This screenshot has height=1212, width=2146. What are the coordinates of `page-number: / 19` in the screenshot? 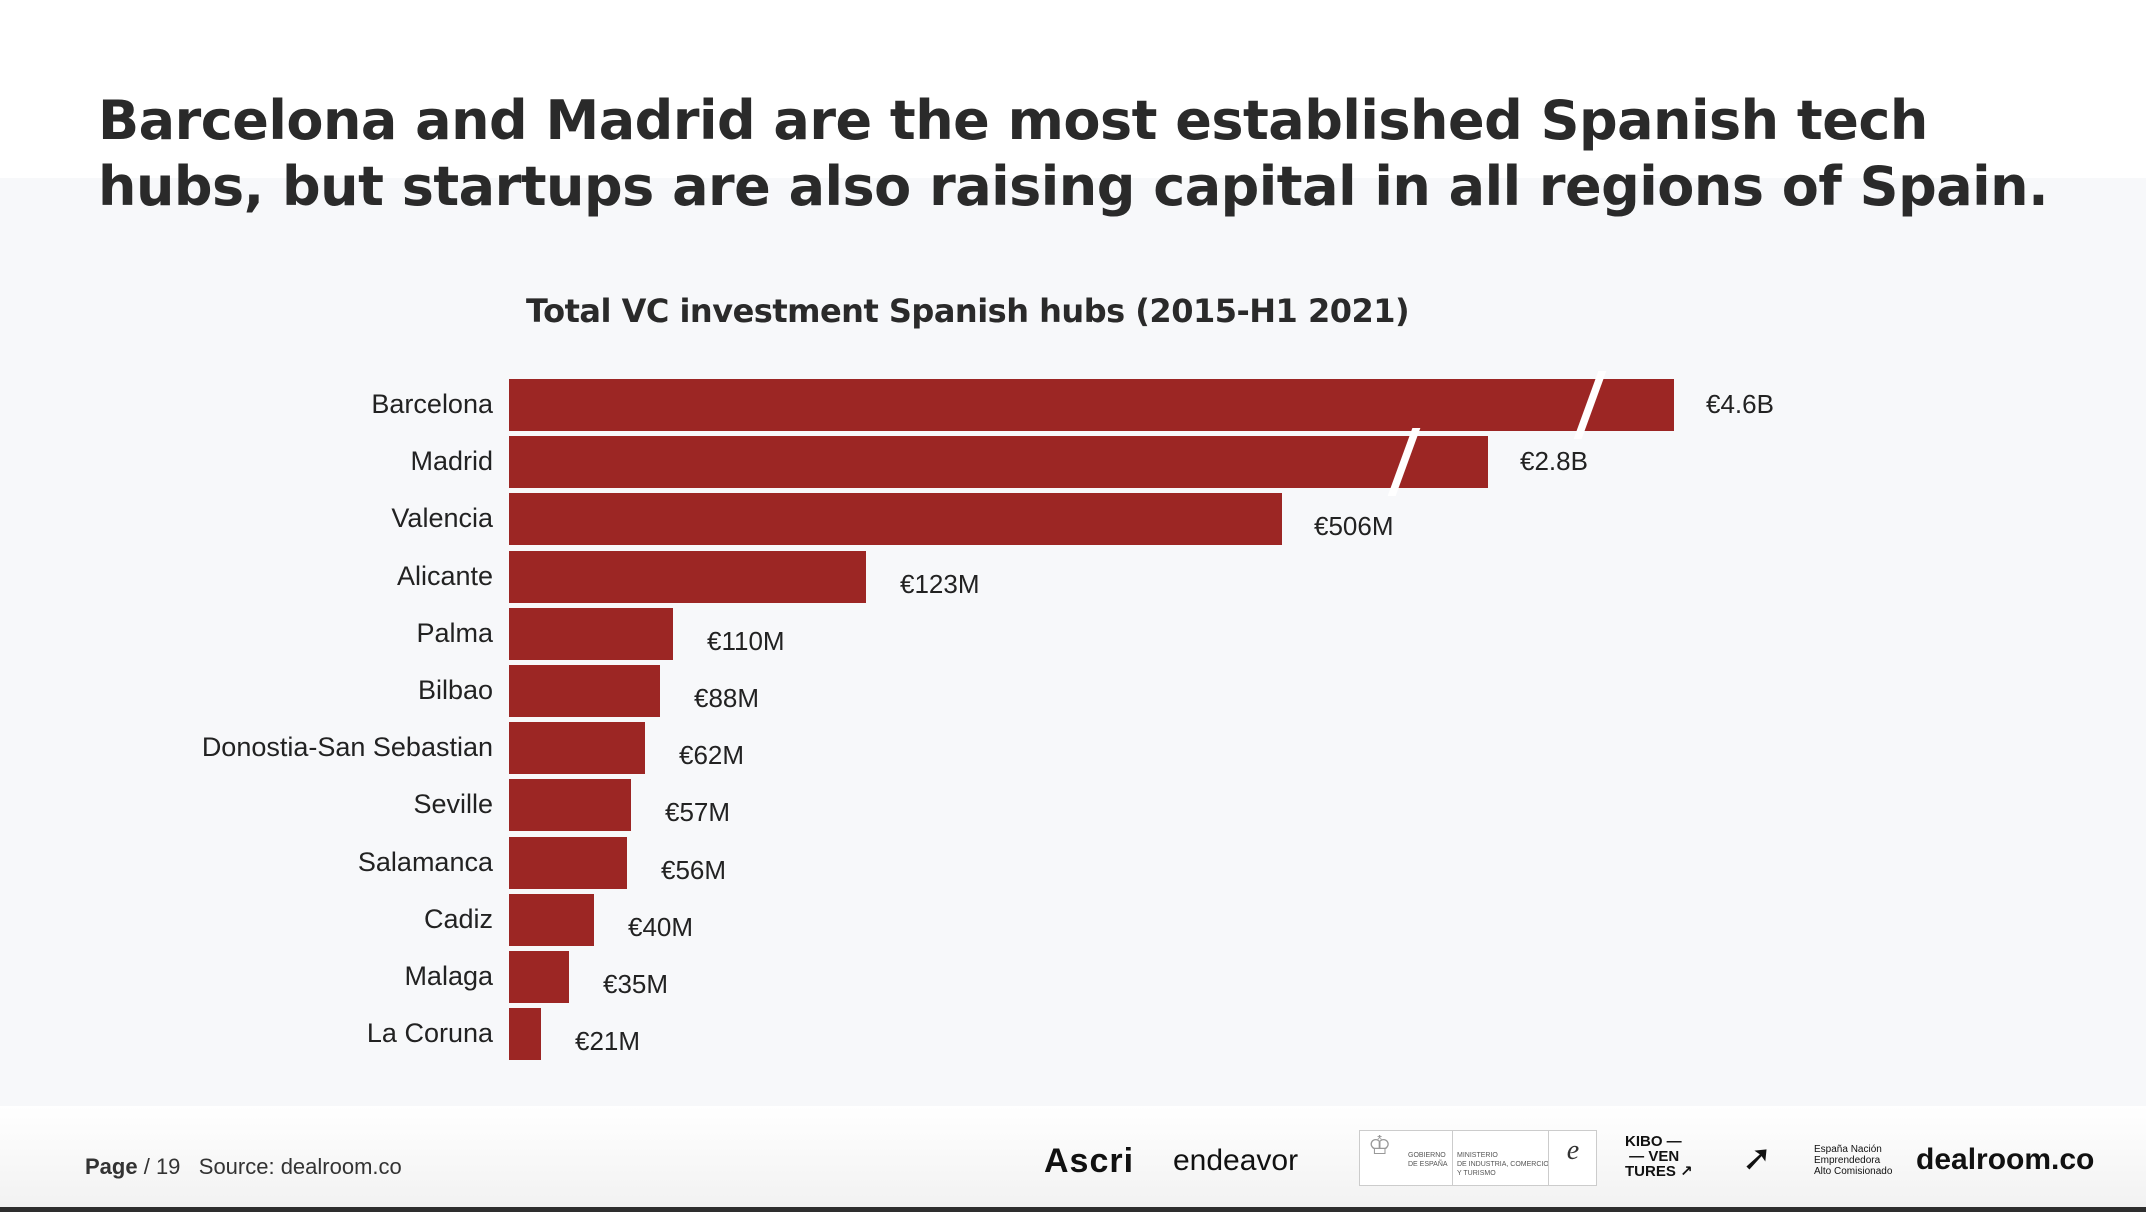 It's located at (162, 1166).